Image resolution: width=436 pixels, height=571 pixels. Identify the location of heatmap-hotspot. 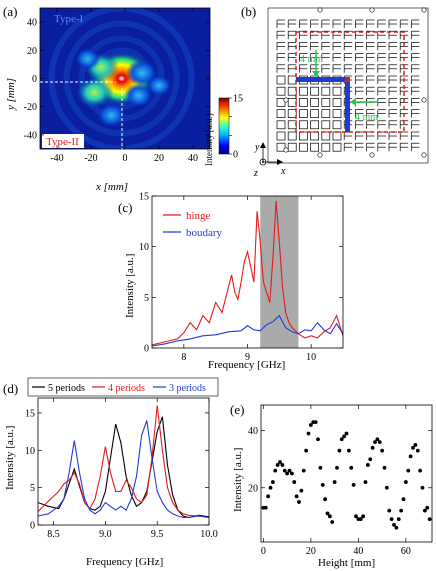
(138, 95).